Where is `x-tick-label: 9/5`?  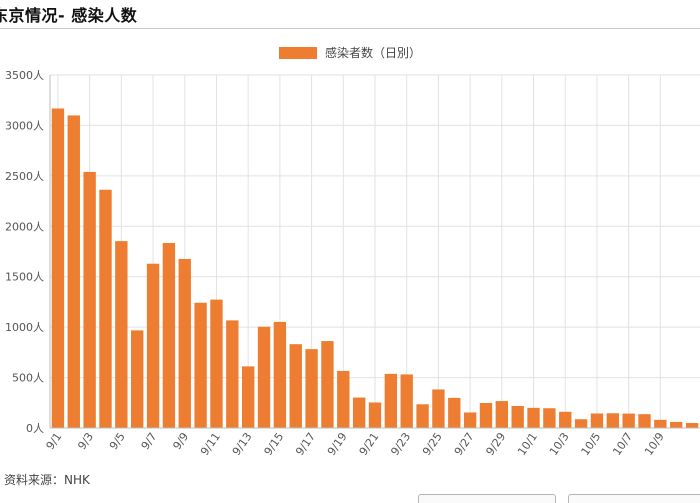 x-tick-label: 9/5 is located at coordinates (117, 441).